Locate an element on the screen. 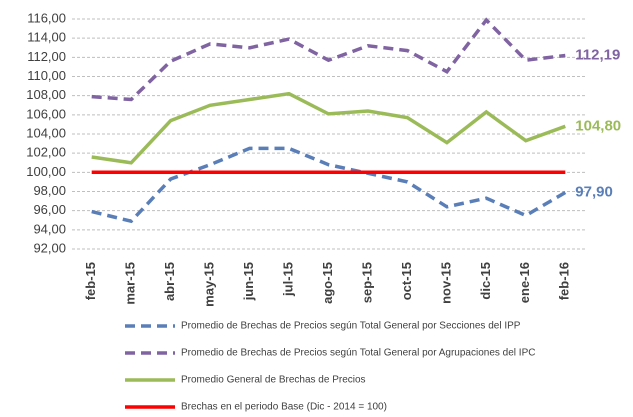 The image size is (633, 417). y-tick-label: 110,00 is located at coordinates (46, 75).